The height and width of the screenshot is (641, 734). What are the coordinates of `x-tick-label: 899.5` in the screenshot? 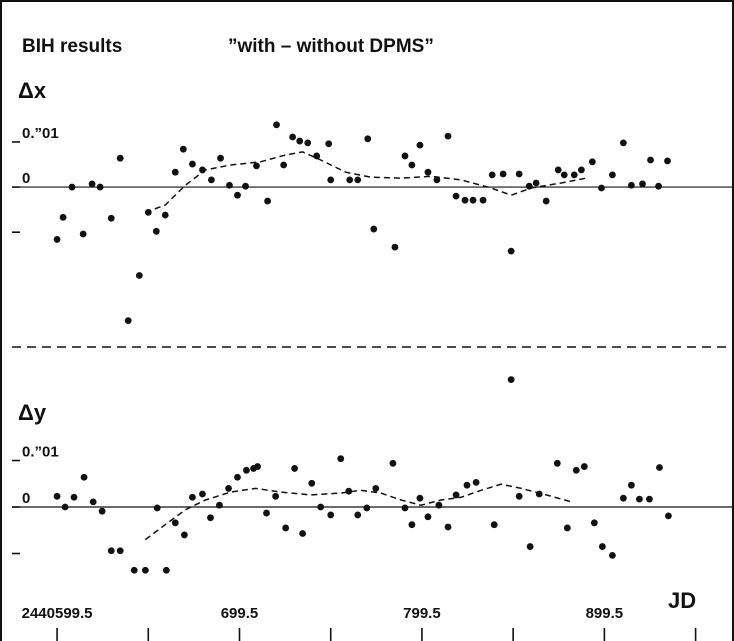 It's located at (605, 613).